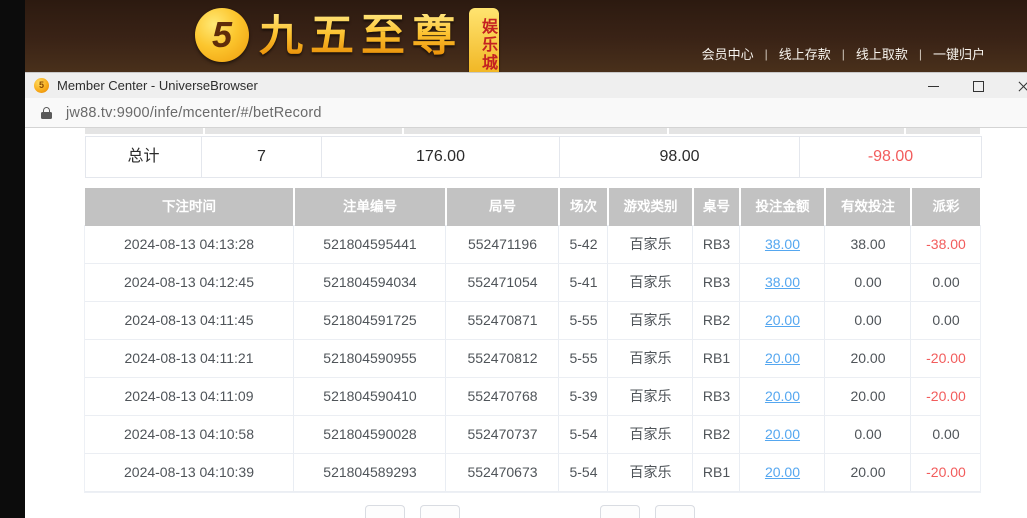  Describe the element at coordinates (502, 358) in the screenshot. I see `cell-round-id: 552470812` at that location.